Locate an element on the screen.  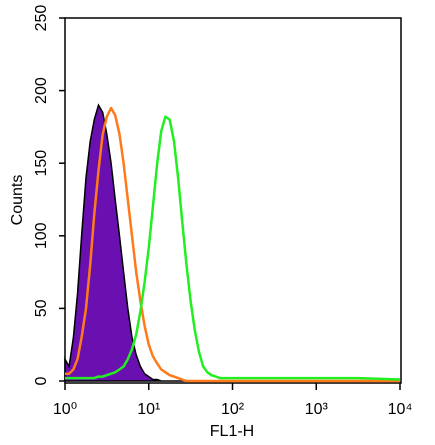
x-tick-label: 10⁰ is located at coordinates (65, 409).